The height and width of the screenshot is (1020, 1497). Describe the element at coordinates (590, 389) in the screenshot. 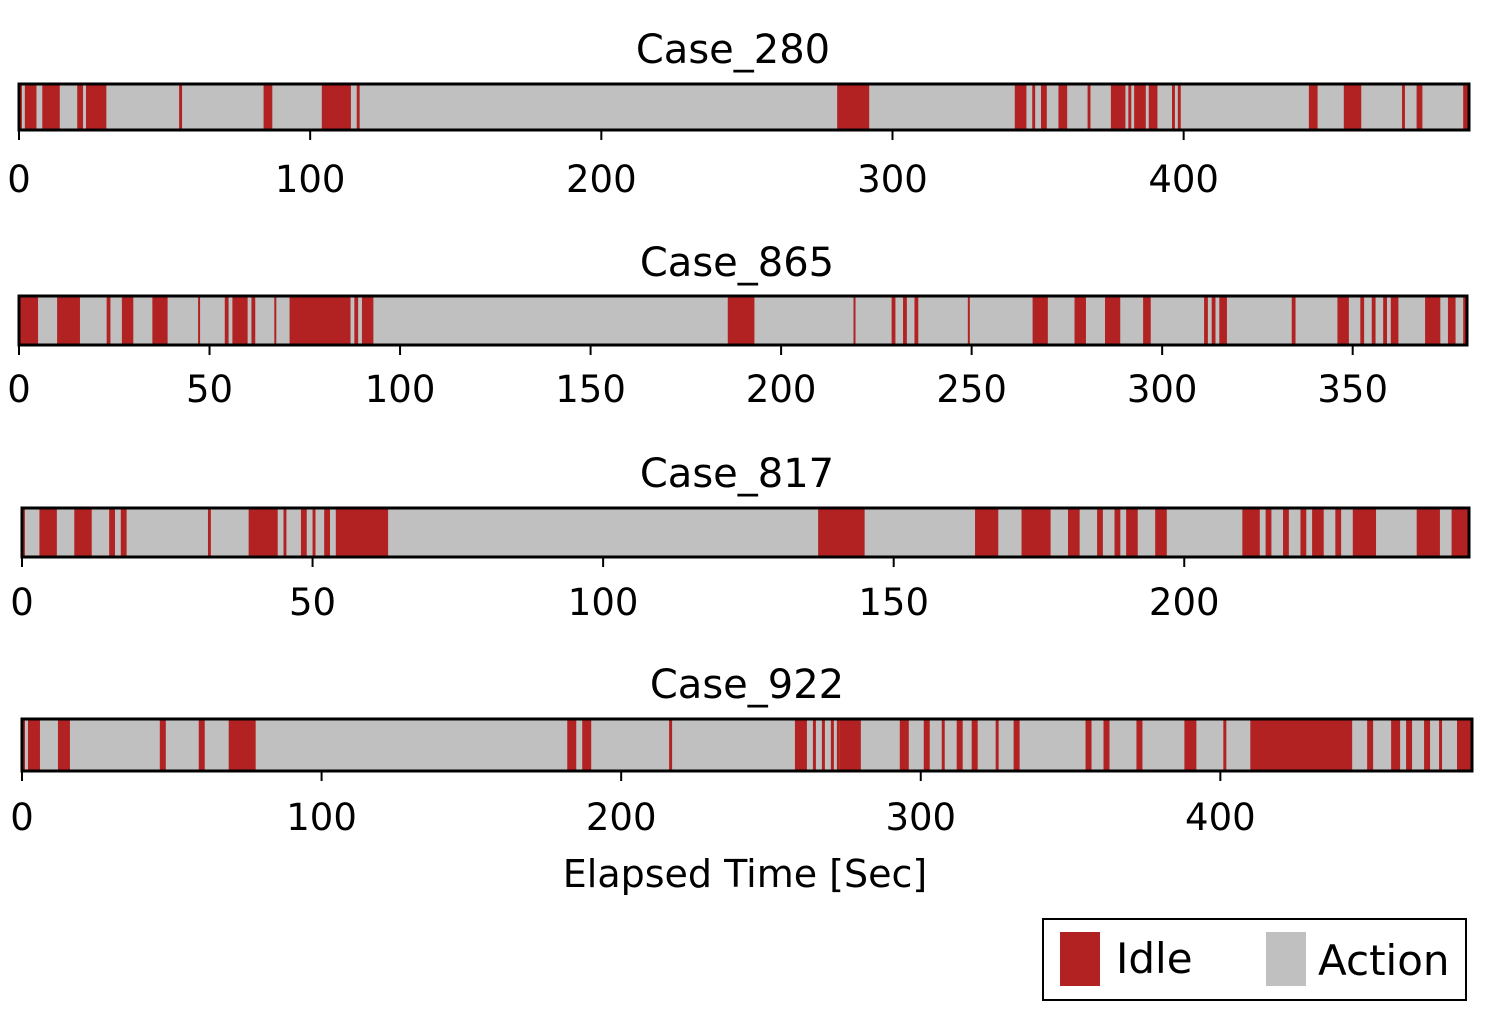

I see `x-tick-label: 150` at that location.